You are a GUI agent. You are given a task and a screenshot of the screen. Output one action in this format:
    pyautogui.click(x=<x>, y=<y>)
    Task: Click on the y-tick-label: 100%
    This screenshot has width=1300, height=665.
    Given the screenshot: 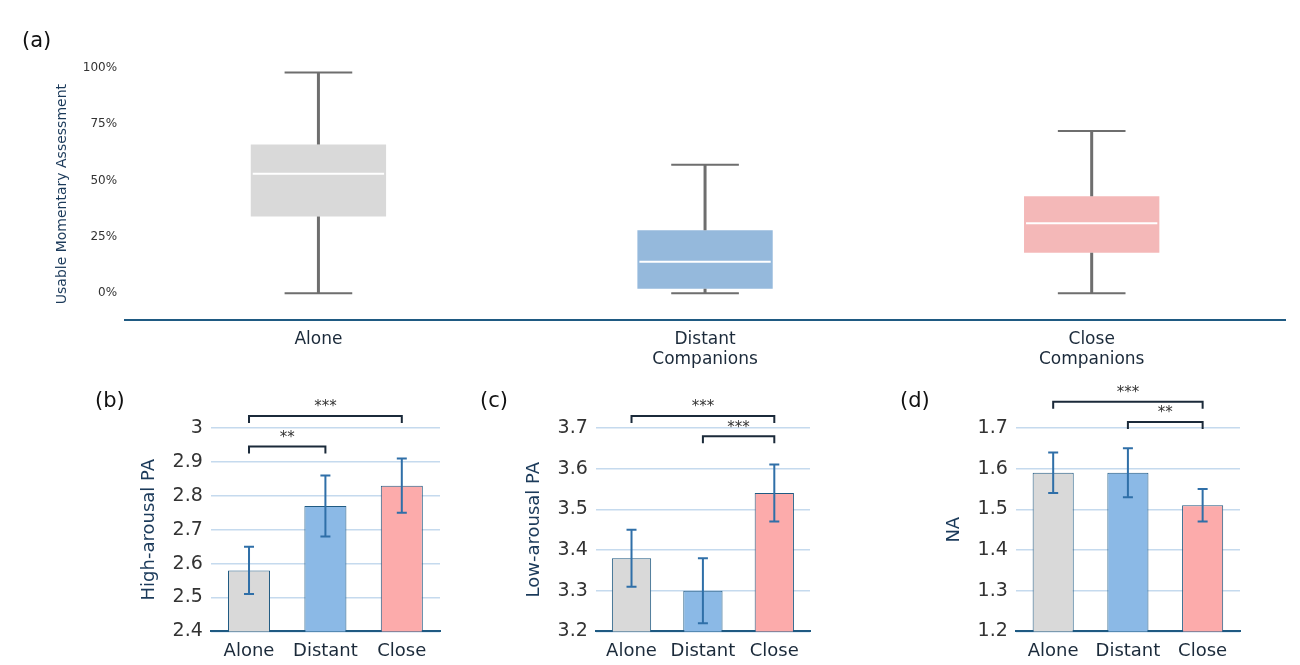 What is the action you would take?
    pyautogui.click(x=100, y=67)
    